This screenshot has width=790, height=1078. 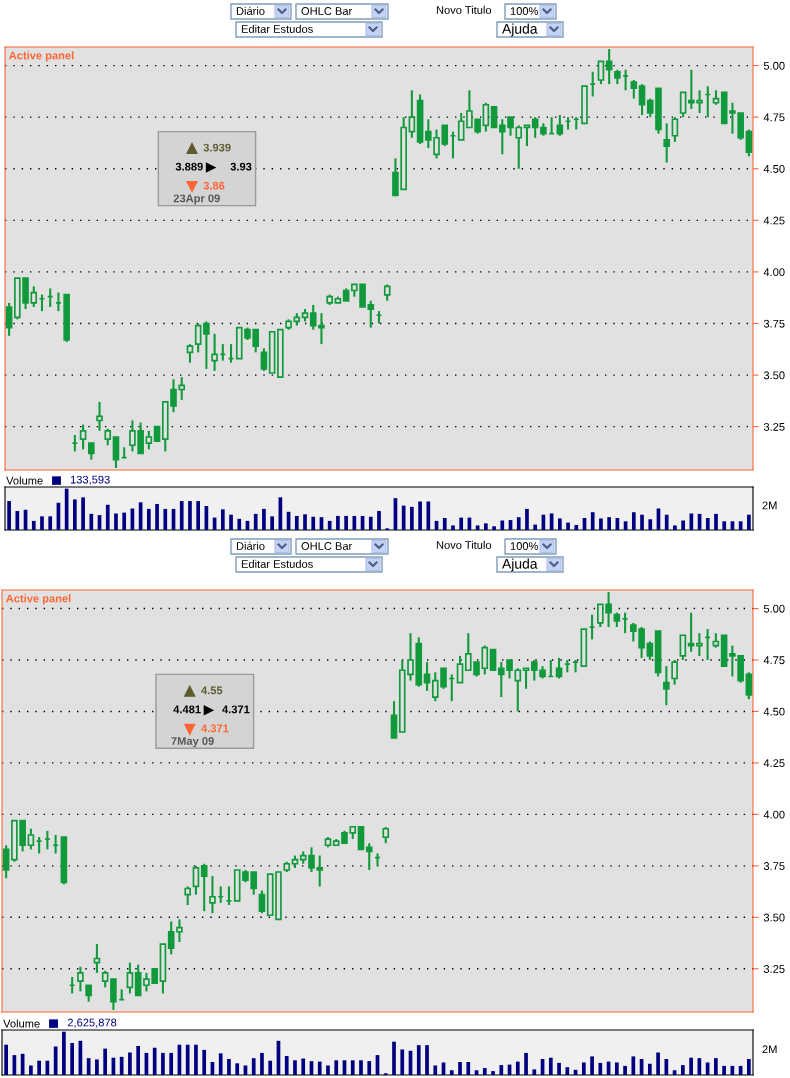 I want to click on text: 100%, so click(x=524, y=11).